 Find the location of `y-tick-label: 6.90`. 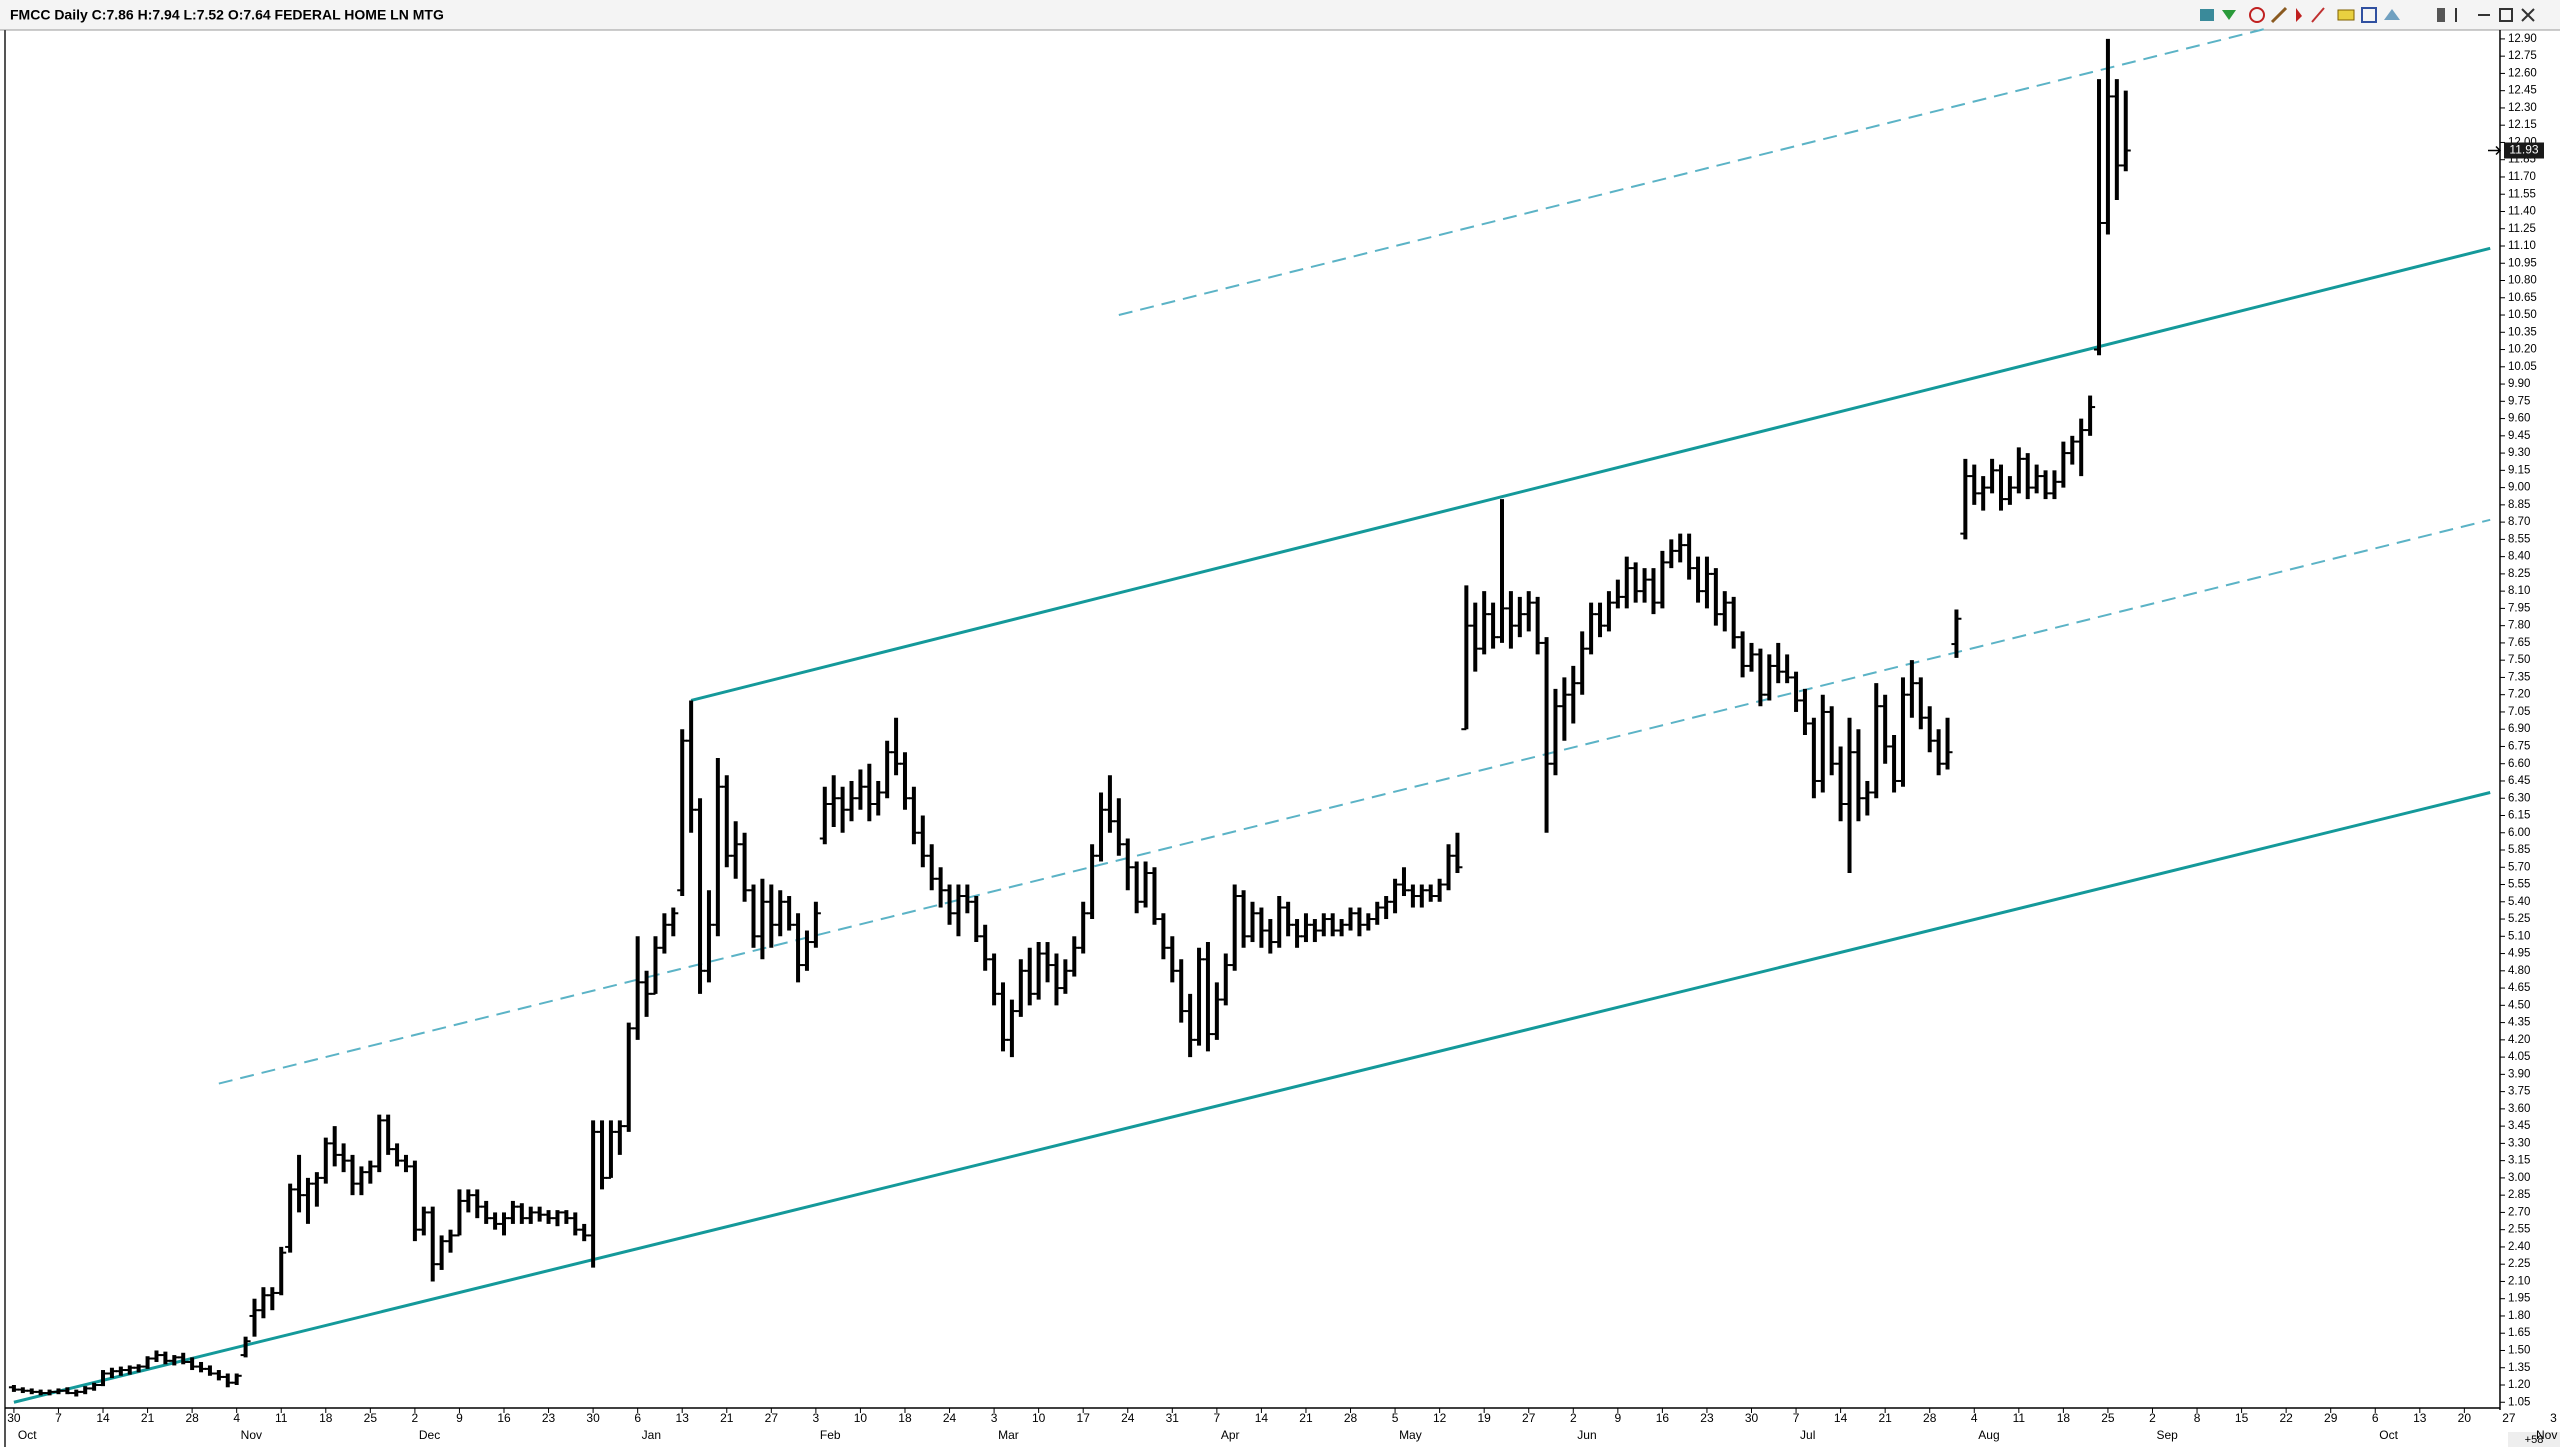

y-tick-label: 6.90 is located at coordinates (2519, 729).